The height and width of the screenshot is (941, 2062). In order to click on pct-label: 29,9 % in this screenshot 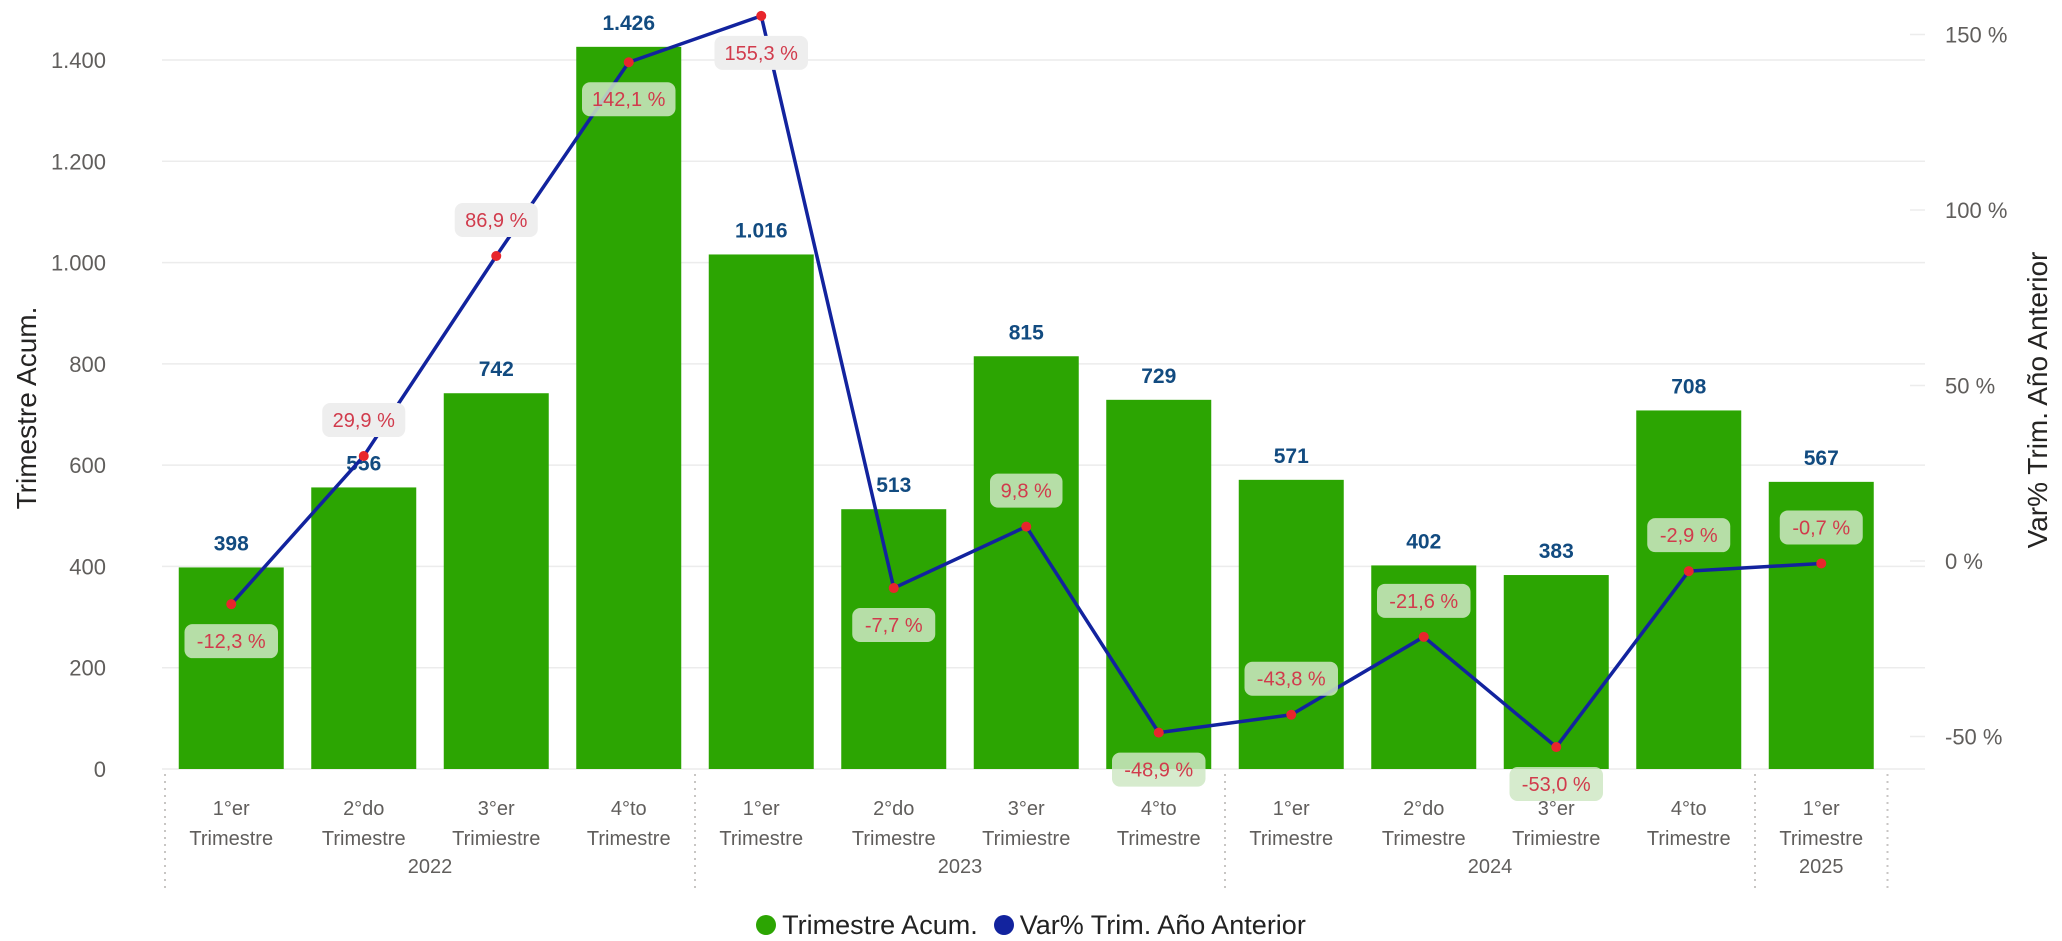, I will do `click(364, 421)`.